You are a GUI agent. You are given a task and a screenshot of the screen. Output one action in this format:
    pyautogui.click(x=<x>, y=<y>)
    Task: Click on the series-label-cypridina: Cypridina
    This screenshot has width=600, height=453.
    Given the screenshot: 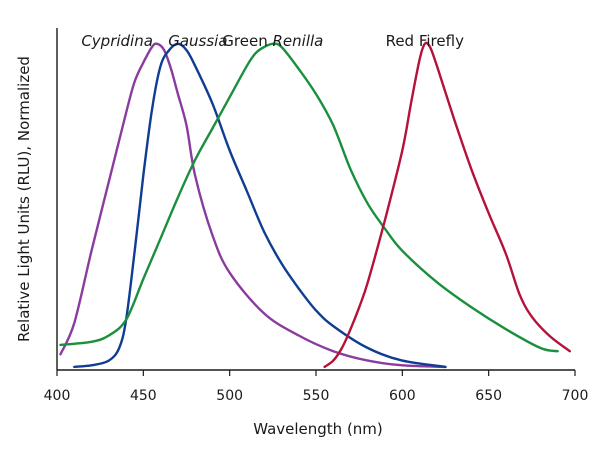 What is the action you would take?
    pyautogui.click(x=117, y=41)
    